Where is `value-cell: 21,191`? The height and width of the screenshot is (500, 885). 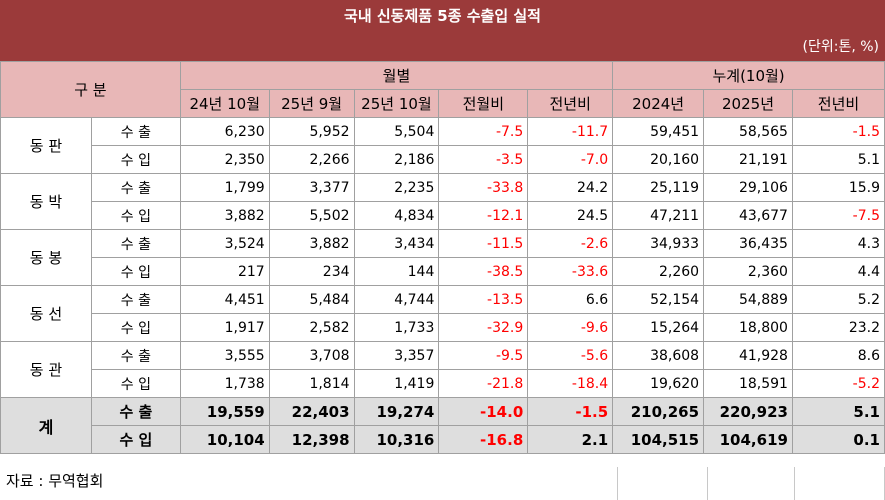
value-cell: 21,191 is located at coordinates (748, 159).